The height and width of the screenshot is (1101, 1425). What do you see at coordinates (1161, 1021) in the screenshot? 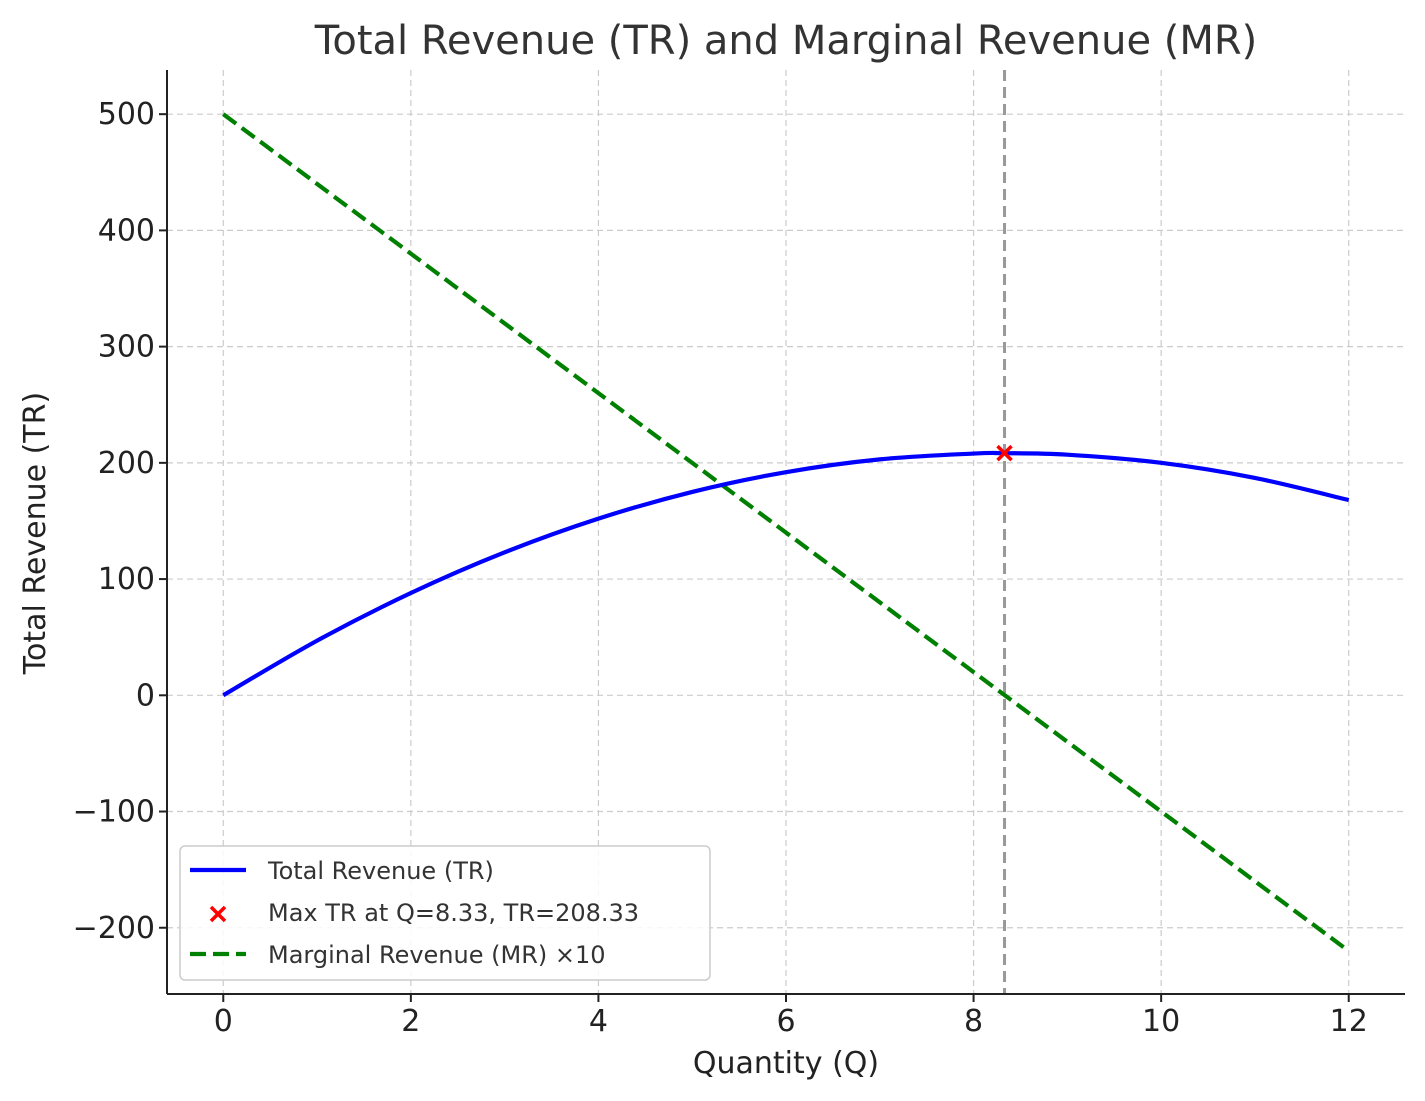
I see `x-tick-label: 10` at bounding box center [1161, 1021].